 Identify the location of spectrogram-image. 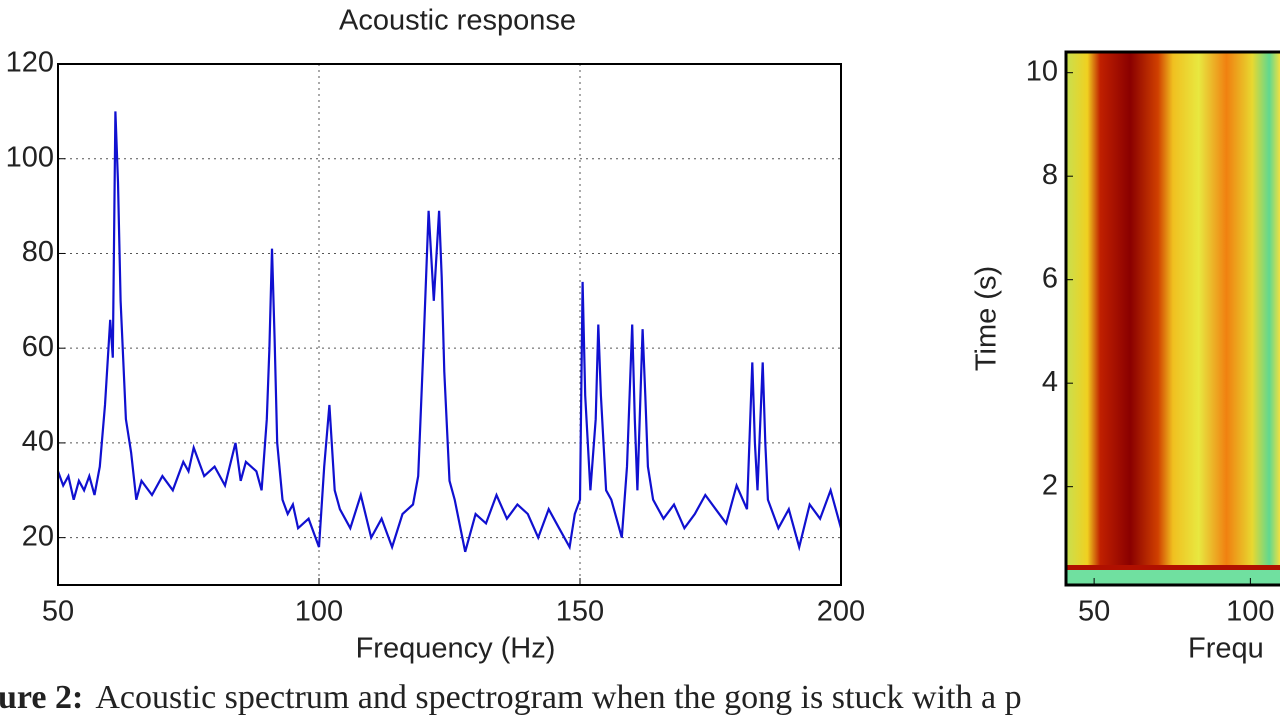
(1173, 318).